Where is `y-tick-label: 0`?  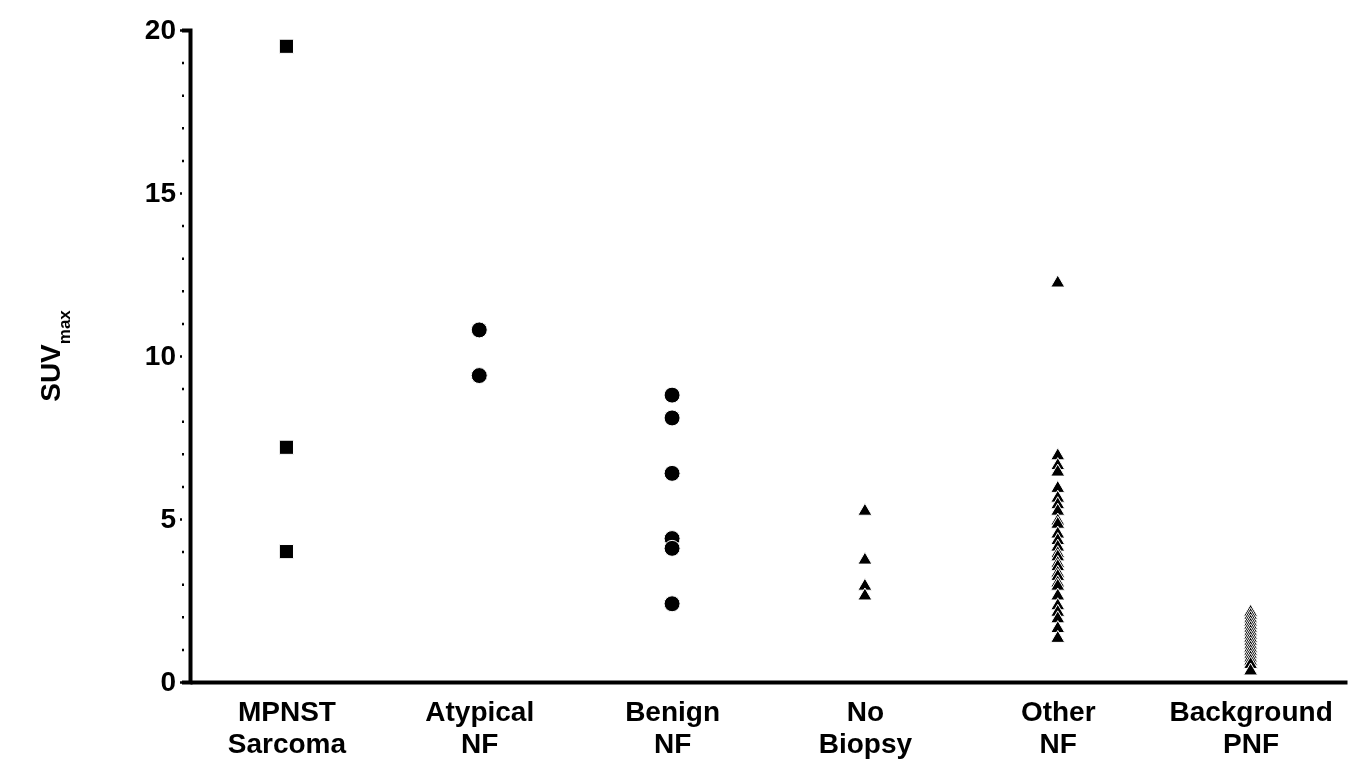
y-tick-label: 0 is located at coordinates (168, 682).